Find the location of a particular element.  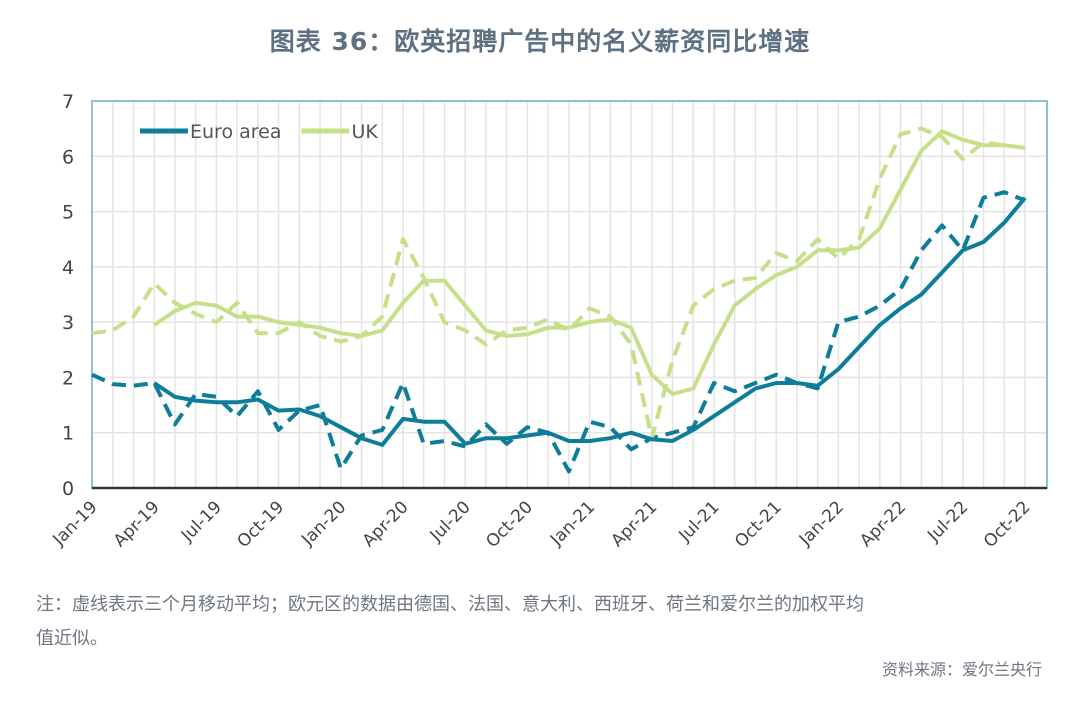

x-tick-label: Jul-21 is located at coordinates (699, 521).